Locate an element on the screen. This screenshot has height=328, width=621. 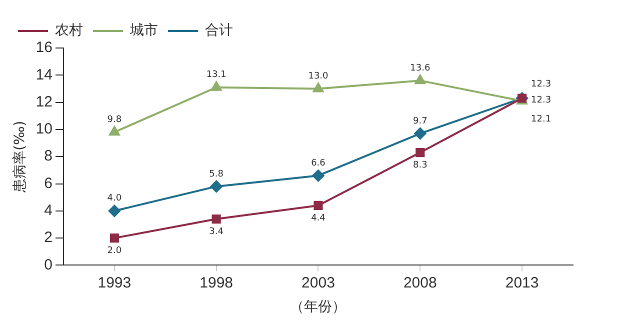
data-label: 13.0 is located at coordinates (318, 77).